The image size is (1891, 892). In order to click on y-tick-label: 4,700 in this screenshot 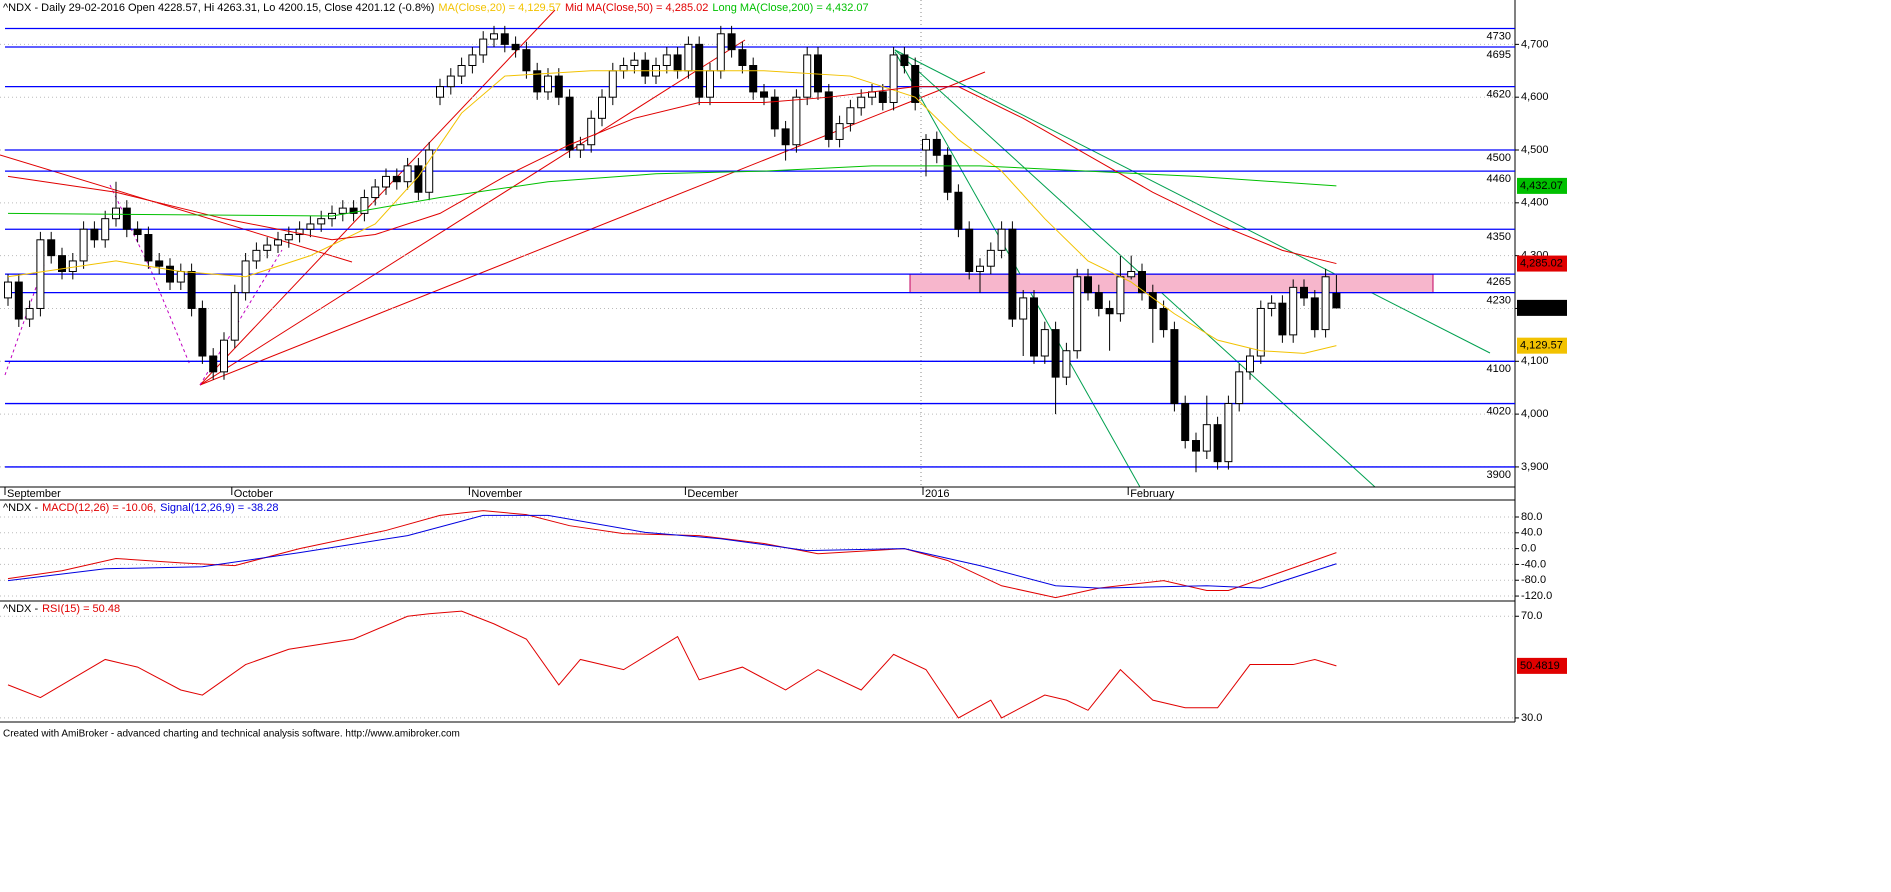, I will do `click(1535, 44)`.